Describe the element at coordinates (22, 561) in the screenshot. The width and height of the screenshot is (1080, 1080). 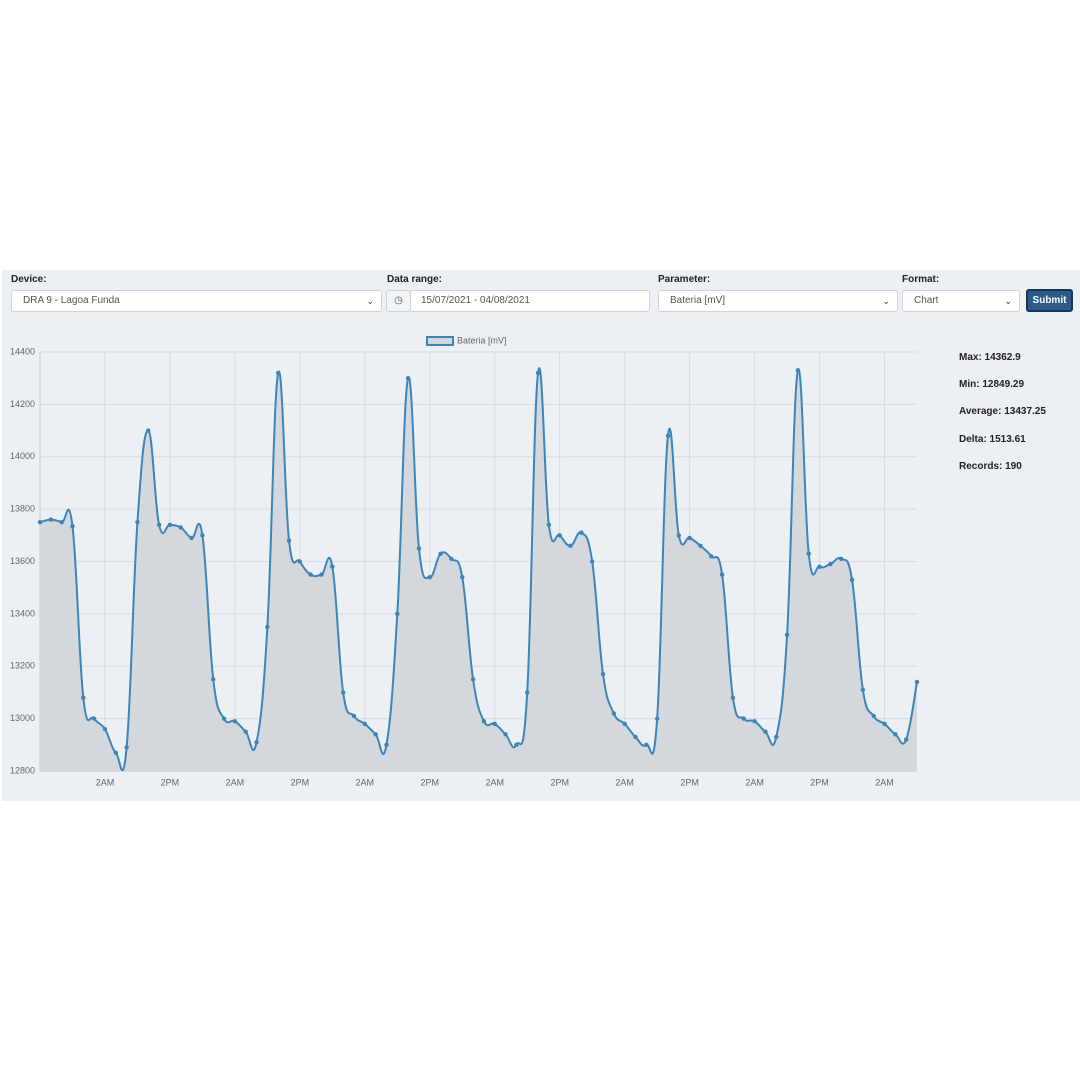
I see `y-tick-label: 13600` at that location.